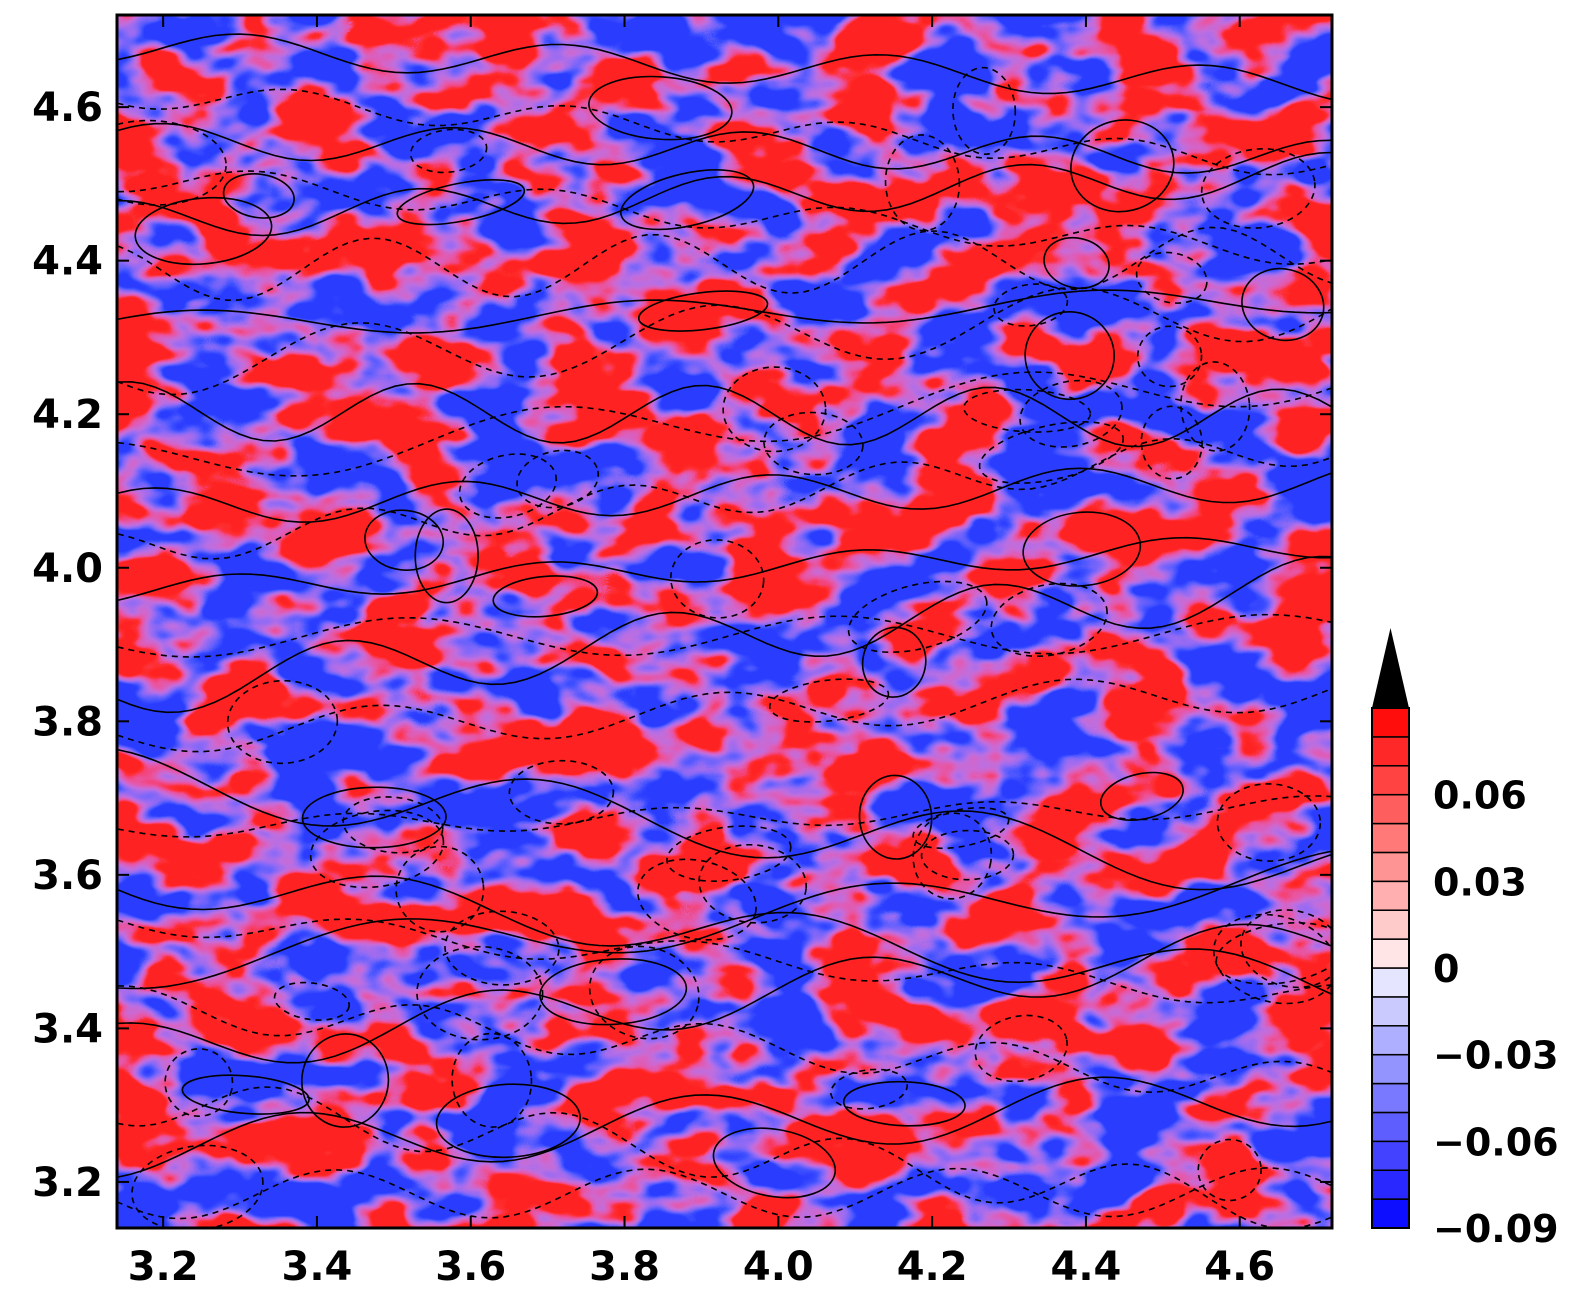 This screenshot has width=1577, height=1300. Describe the element at coordinates (1480, 796) in the screenshot. I see `colorbar-tick-label: 0.06` at that location.